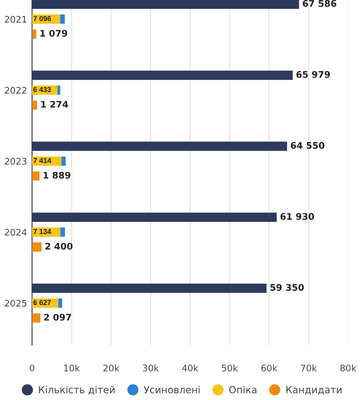 The image size is (360, 400). What do you see at coordinates (287, 287) in the screenshot?
I see `data-label: 59 350` at bounding box center [287, 287].